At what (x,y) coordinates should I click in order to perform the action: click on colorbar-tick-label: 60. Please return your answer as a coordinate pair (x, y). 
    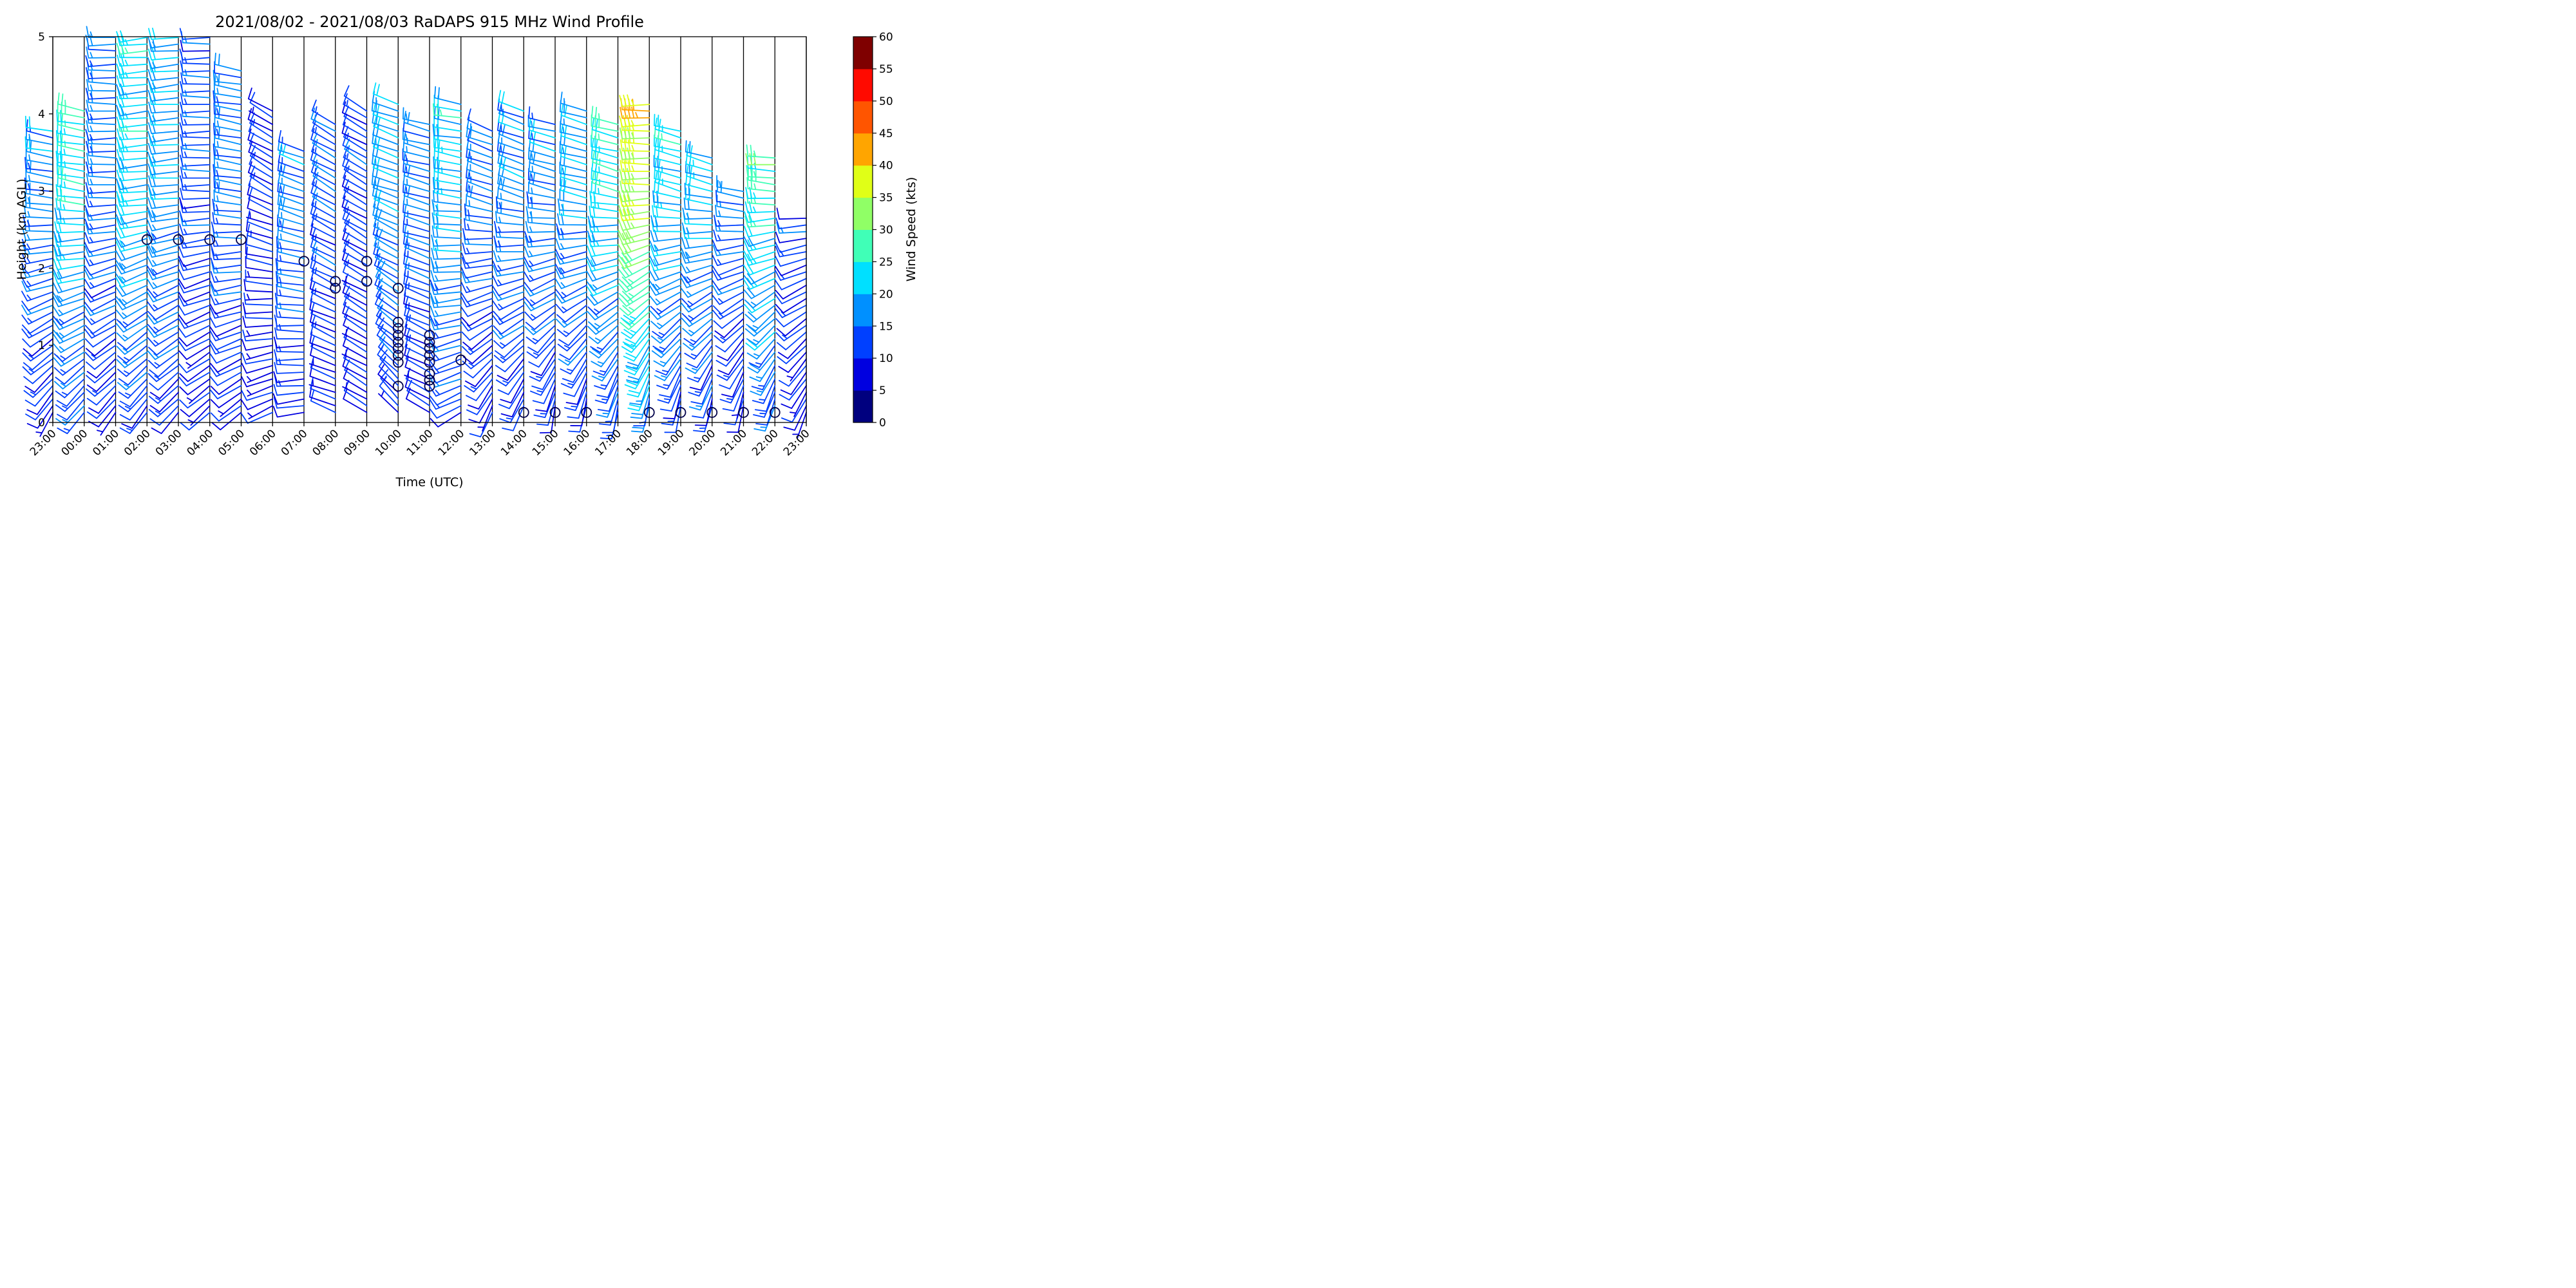
    Looking at the image, I should click on (886, 38).